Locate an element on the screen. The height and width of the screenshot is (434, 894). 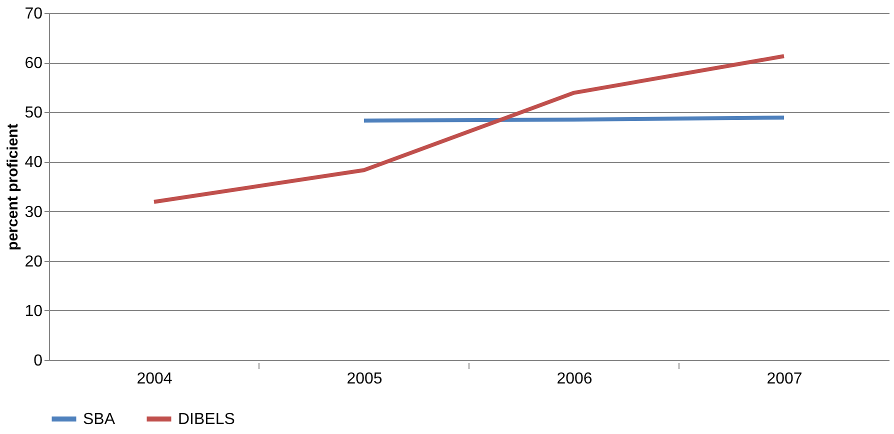
y-tick-label: 10 is located at coordinates (33, 311).